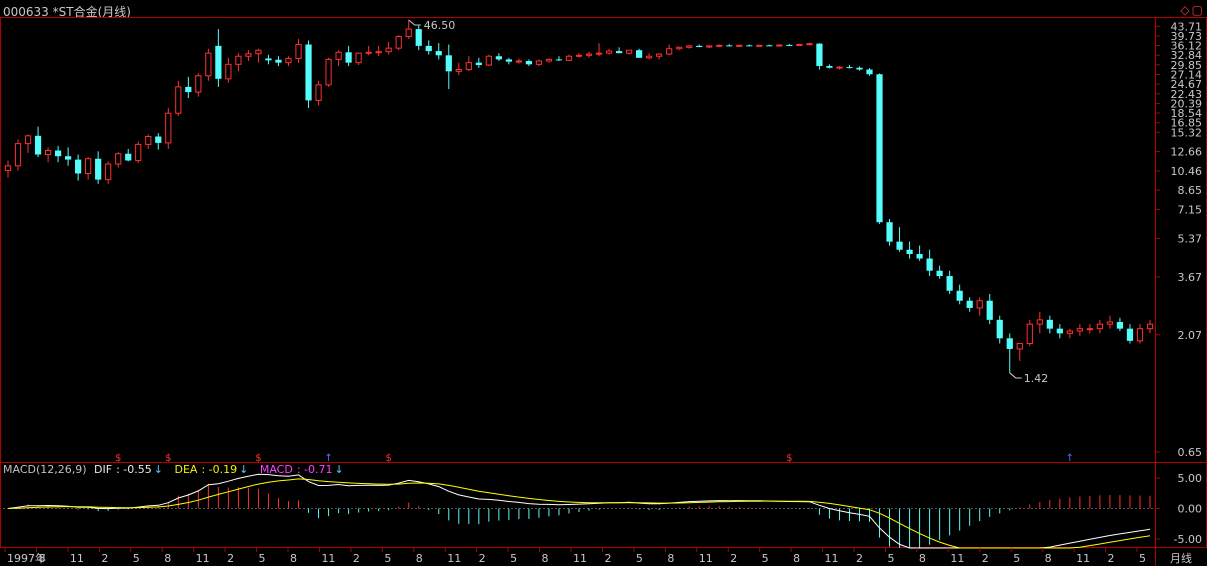 This screenshot has height=566, width=1207. Describe the element at coordinates (1187, 84) in the screenshot. I see `y-tick-label: 24.67` at that location.